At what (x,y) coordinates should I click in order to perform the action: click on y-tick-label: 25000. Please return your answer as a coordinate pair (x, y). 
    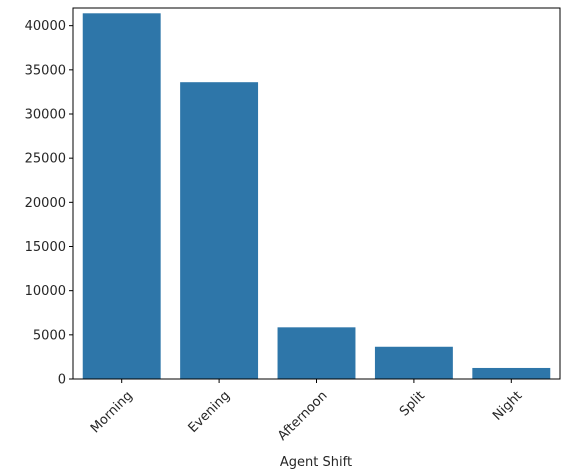
    Looking at the image, I should click on (45, 159).